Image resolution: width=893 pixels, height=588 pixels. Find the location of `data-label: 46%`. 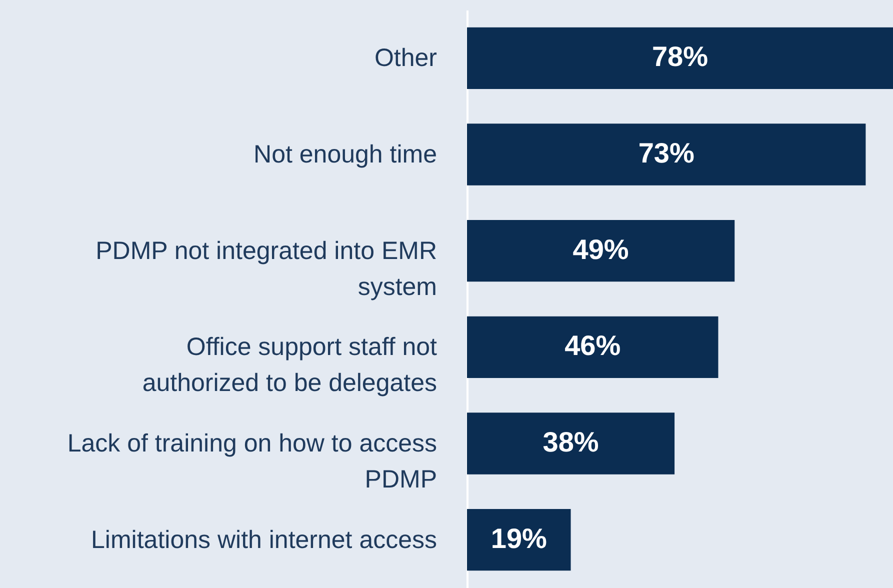

data-label: 46% is located at coordinates (592, 346).